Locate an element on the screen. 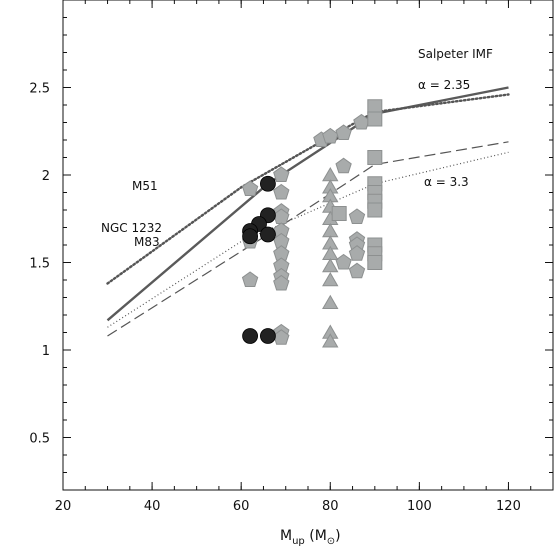 This screenshot has height=554, width=554. x-tick-label: 100 is located at coordinates (419, 506).